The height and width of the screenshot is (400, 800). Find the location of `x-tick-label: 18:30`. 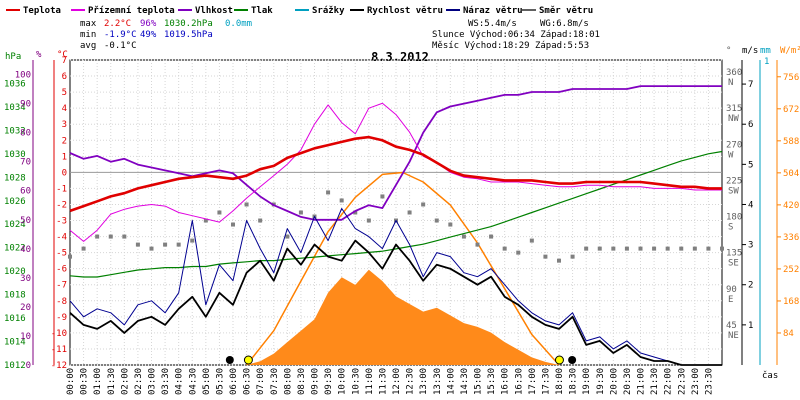

x-tick-label: 18:30 is located at coordinates (574, 381).